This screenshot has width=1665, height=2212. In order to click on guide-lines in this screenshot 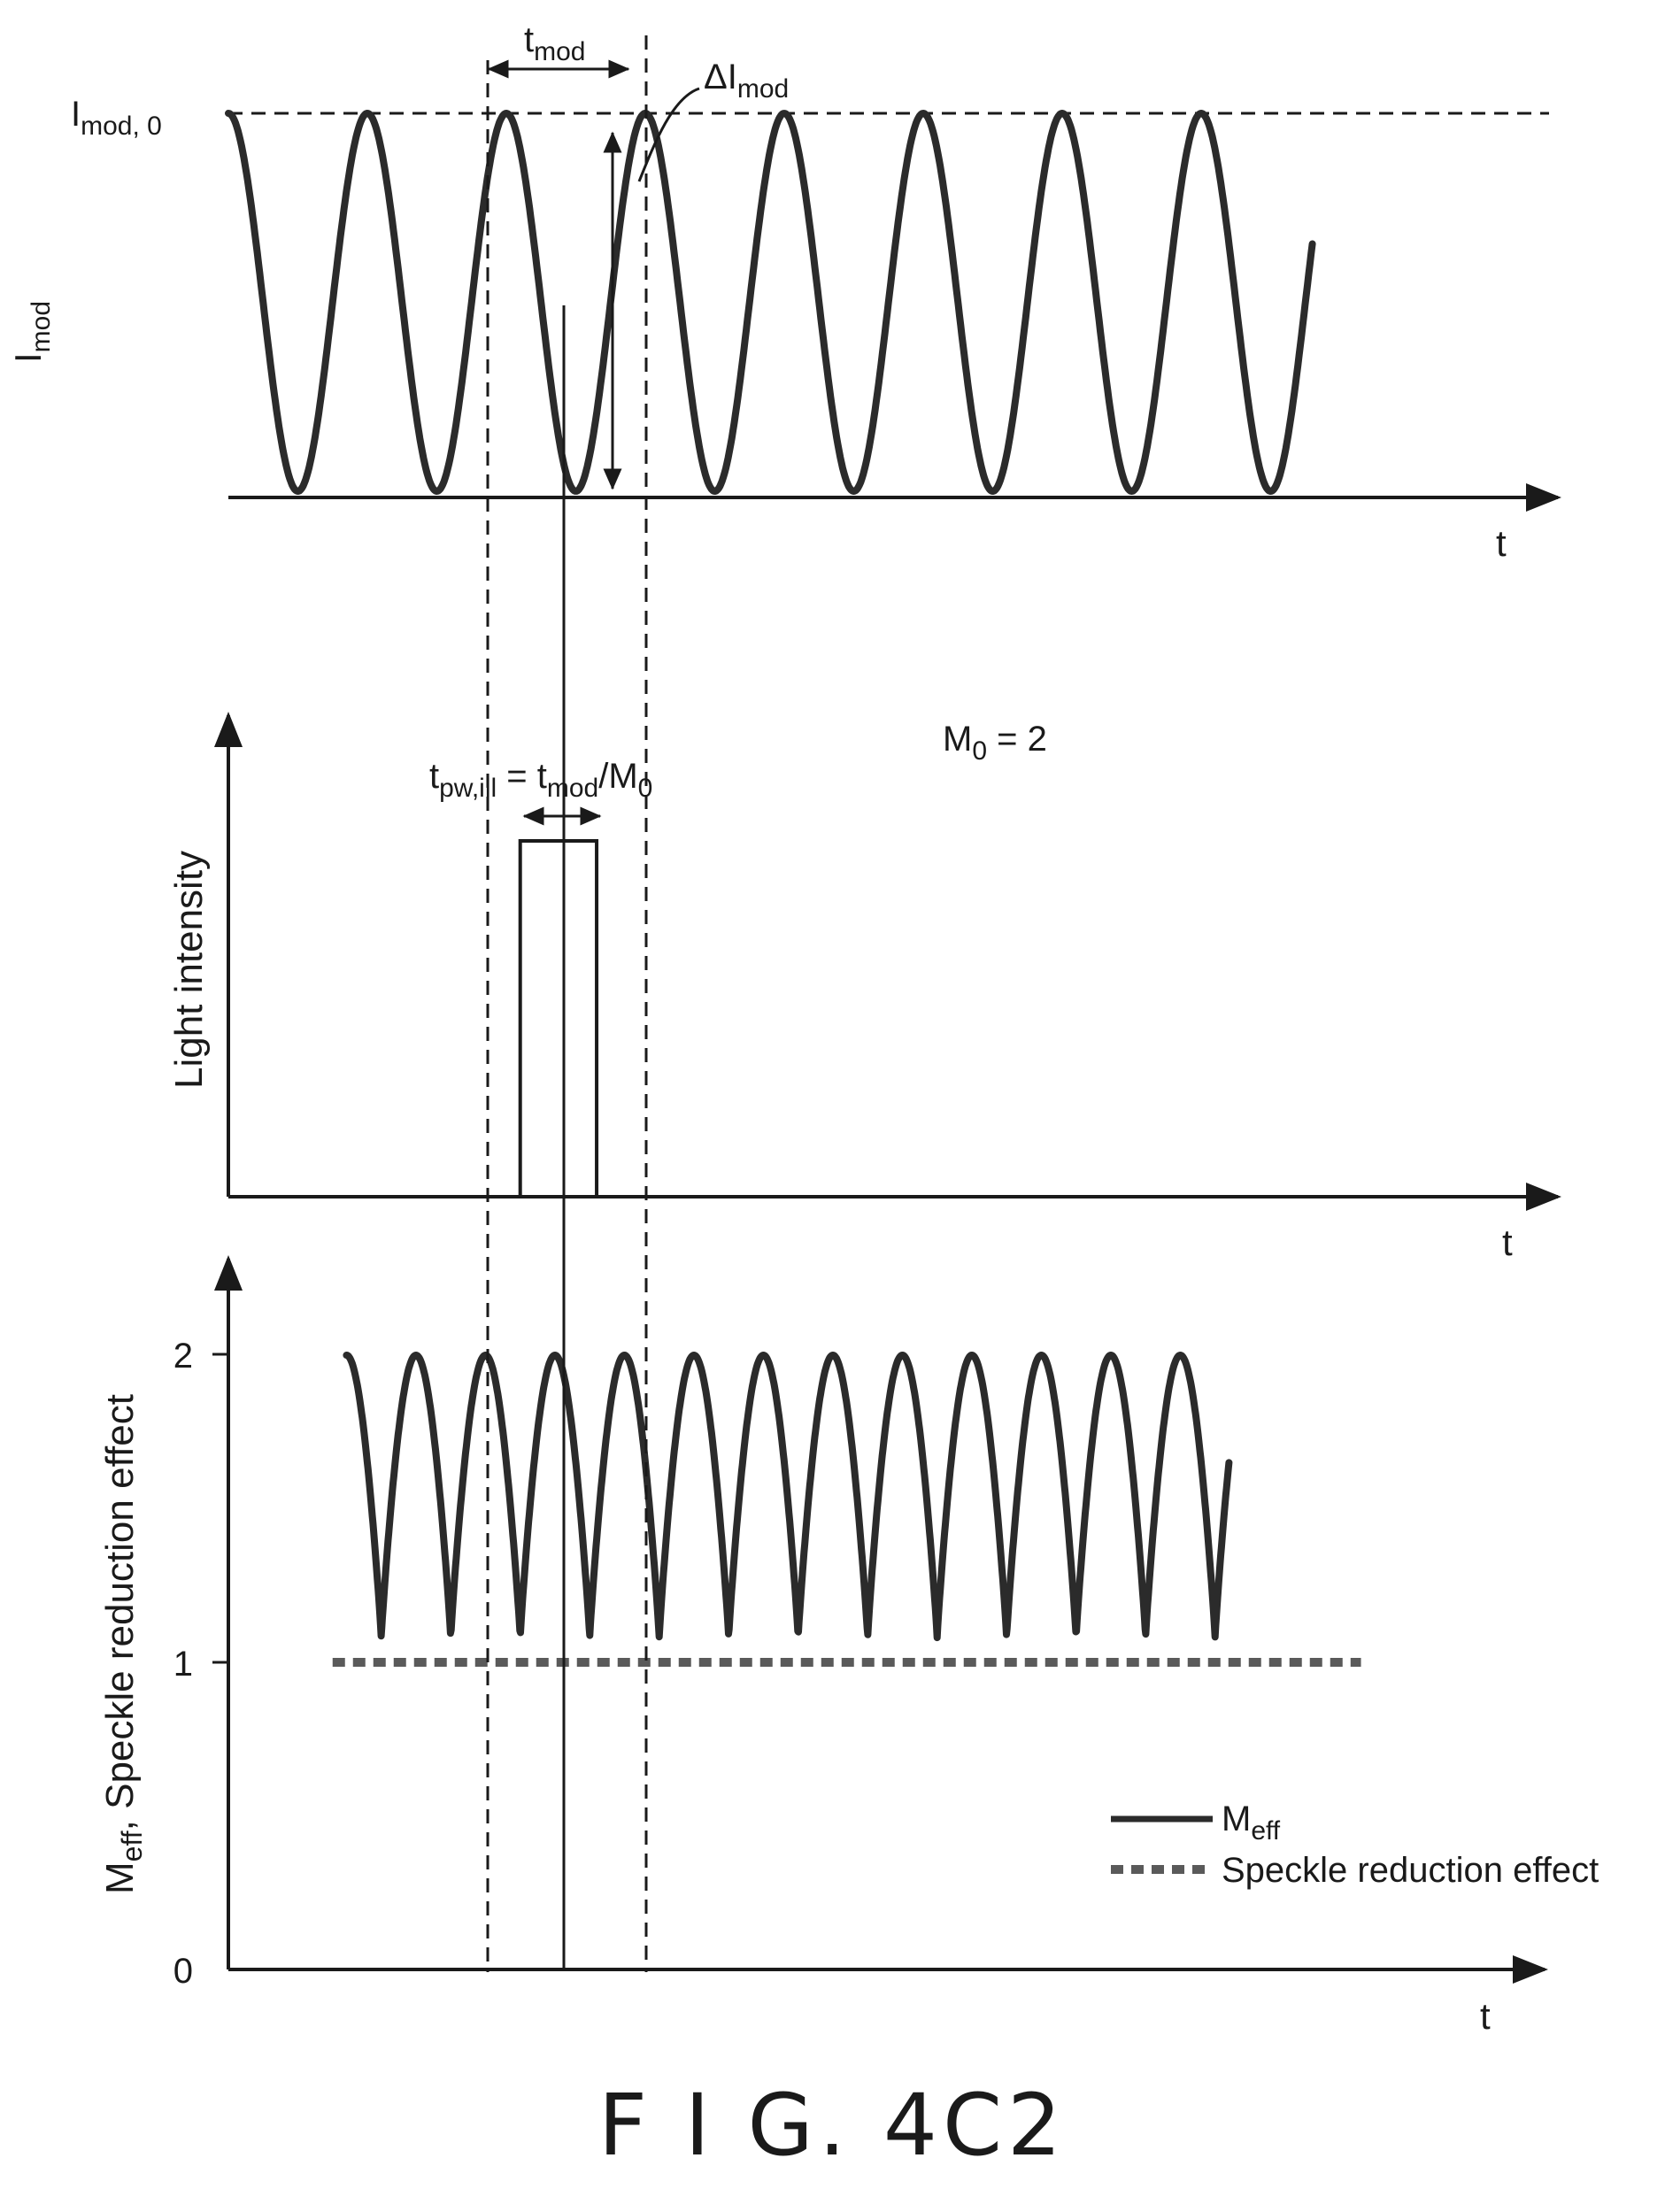, I will do `click(567, 1003)`.